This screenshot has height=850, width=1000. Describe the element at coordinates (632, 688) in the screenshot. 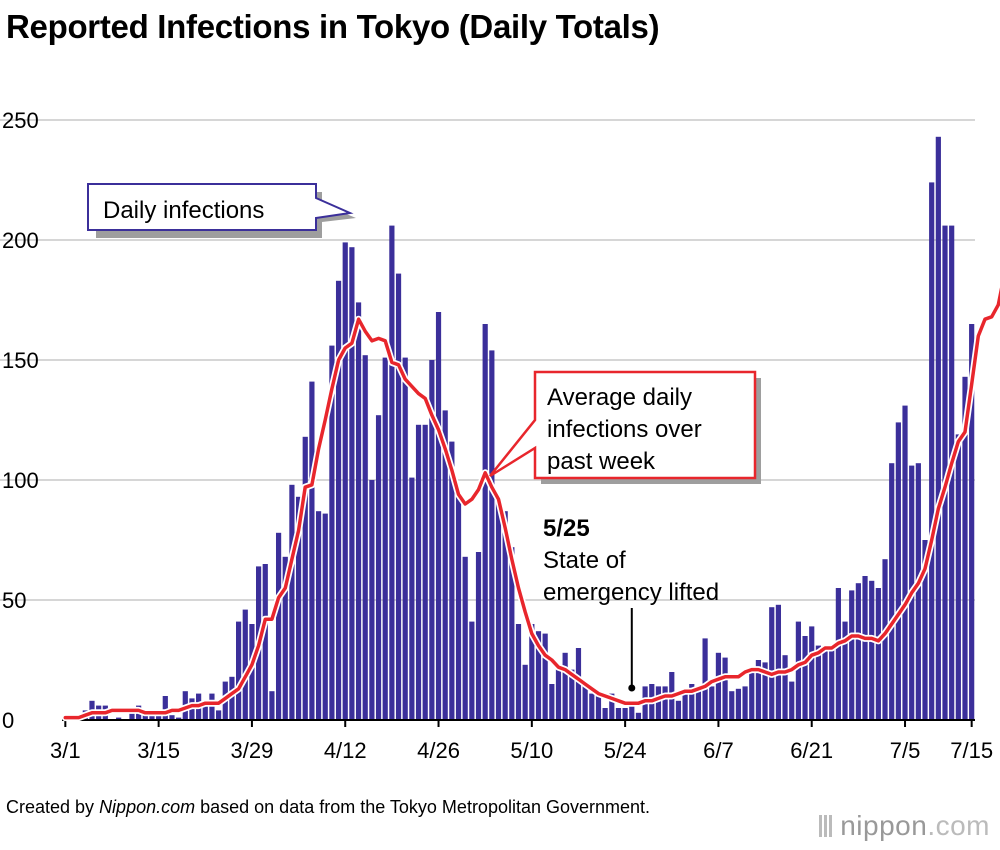

I see `emergency-pointer-dot` at that location.